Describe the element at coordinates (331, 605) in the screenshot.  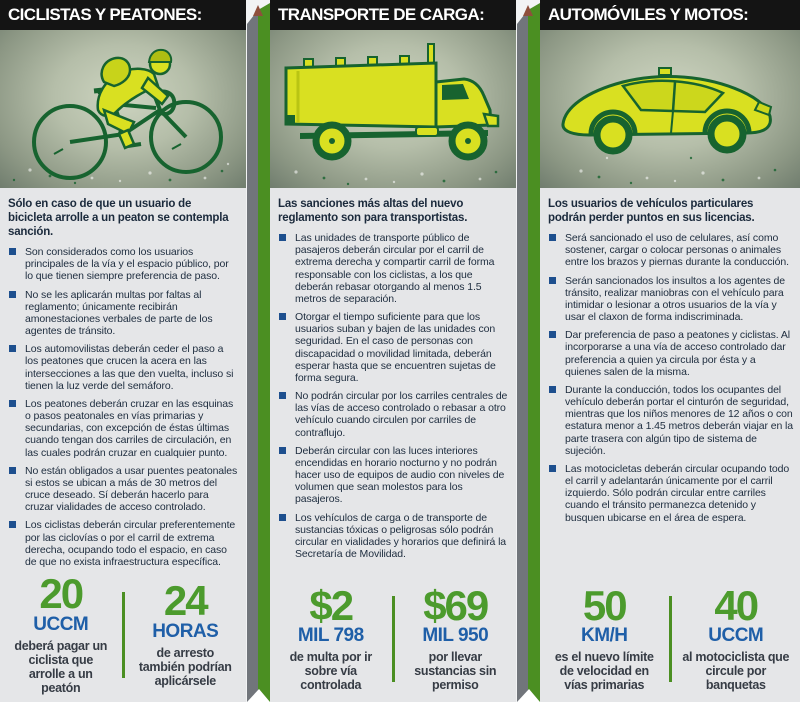
I see `stat-number: $2` at that location.